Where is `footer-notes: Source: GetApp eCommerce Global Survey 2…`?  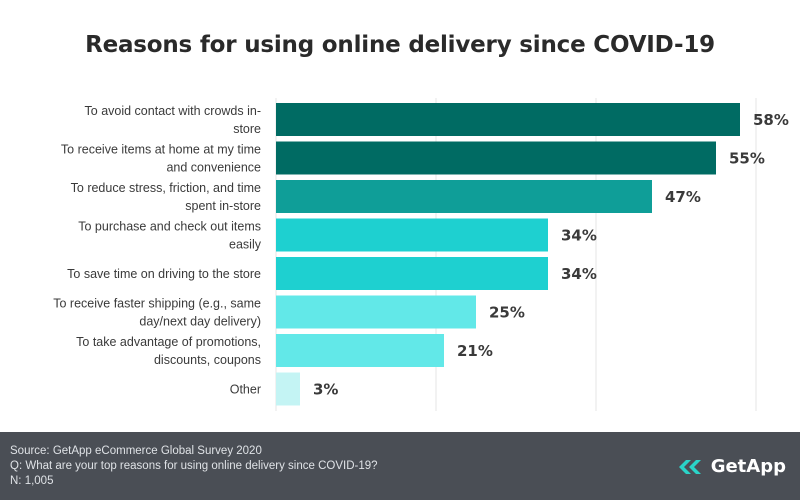 footer-notes: Source: GetApp eCommerce Global Survey 2… is located at coordinates (194, 466).